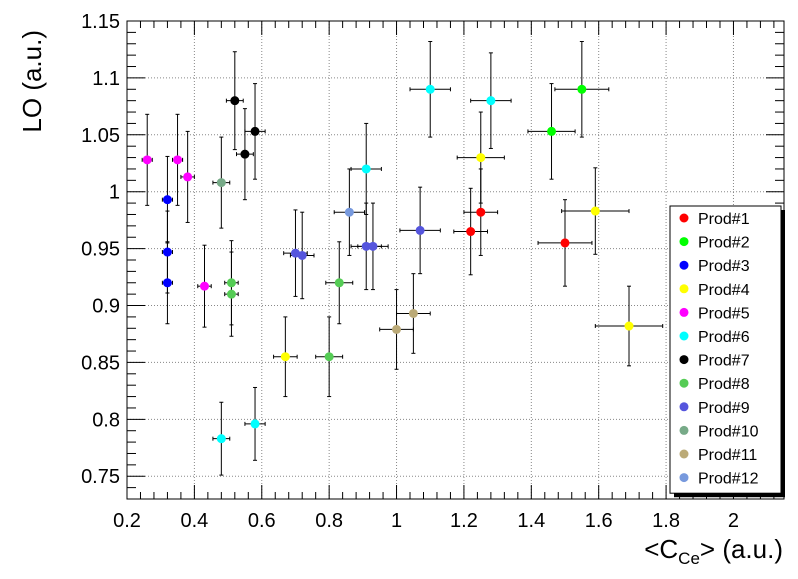 The image size is (798, 579). What do you see at coordinates (728, 431) in the screenshot?
I see `legend-label: Prod#10` at bounding box center [728, 431].